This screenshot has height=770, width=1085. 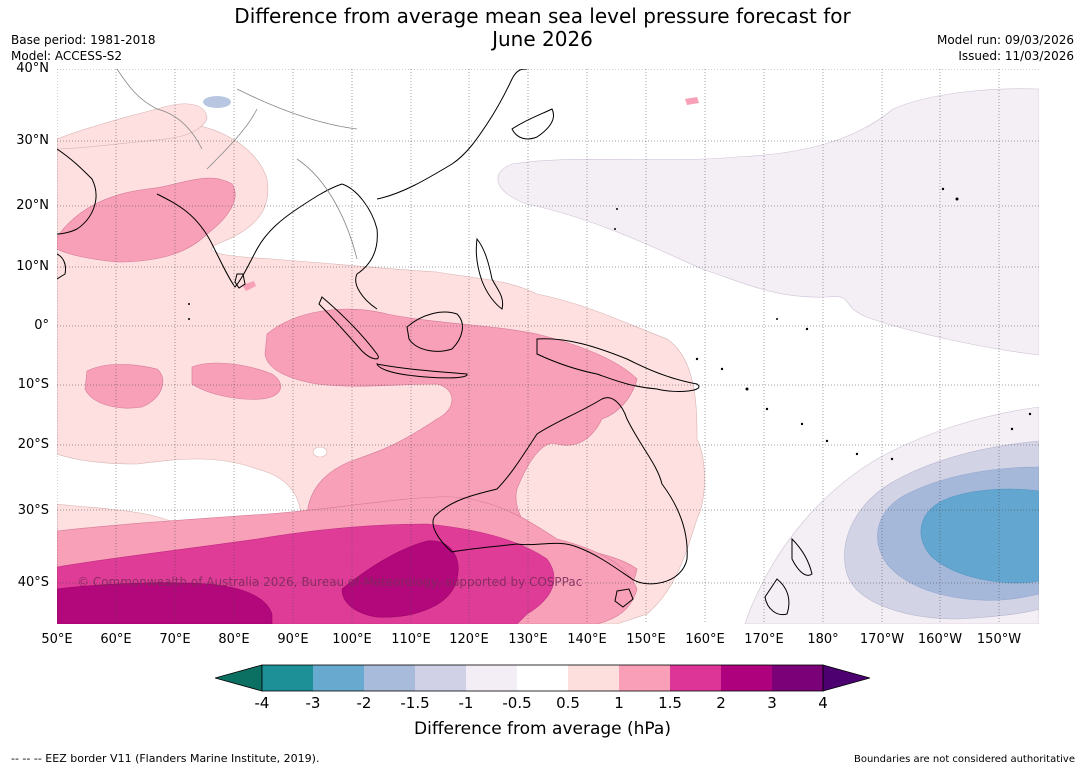 What do you see at coordinates (32, 205) in the screenshot?
I see `lat-label-20n: 20°N` at bounding box center [32, 205].